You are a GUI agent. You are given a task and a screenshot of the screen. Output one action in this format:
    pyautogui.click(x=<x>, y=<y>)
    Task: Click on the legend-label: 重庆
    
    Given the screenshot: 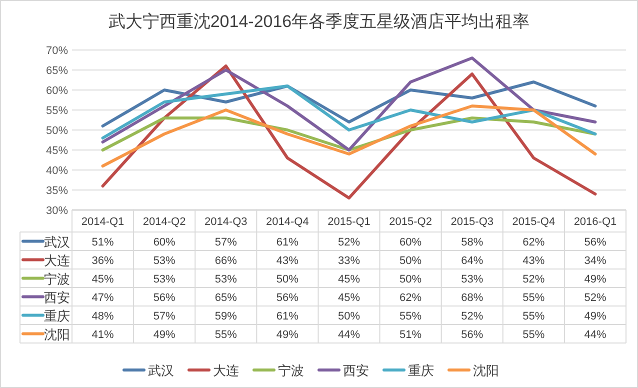 What is the action you would take?
    pyautogui.click(x=57, y=316)
    